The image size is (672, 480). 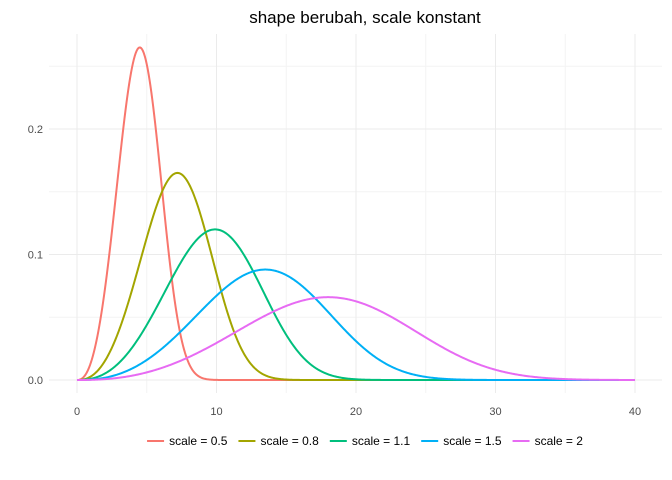 I want to click on series-line, so click(x=356, y=338).